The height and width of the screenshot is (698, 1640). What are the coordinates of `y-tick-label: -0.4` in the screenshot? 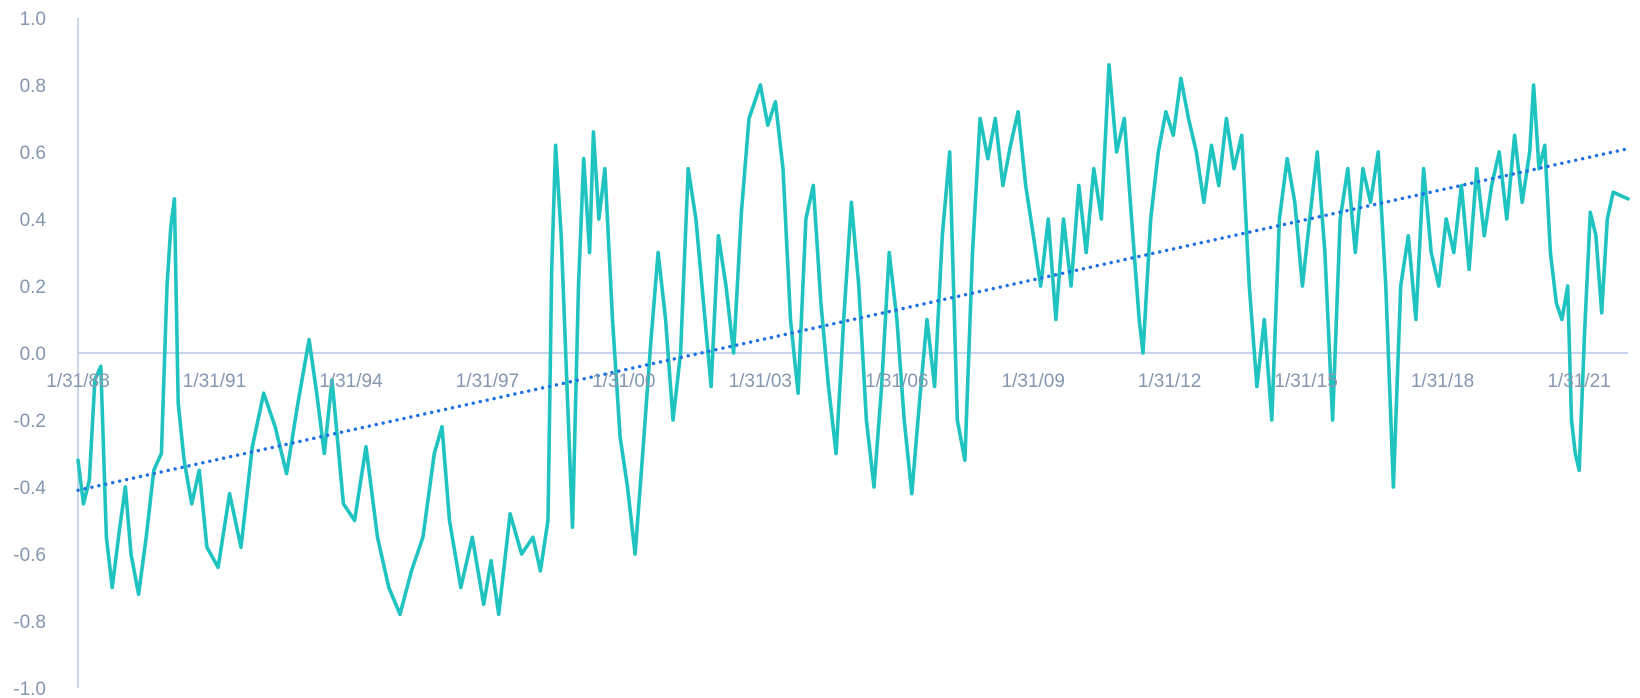 It's located at (29, 488).